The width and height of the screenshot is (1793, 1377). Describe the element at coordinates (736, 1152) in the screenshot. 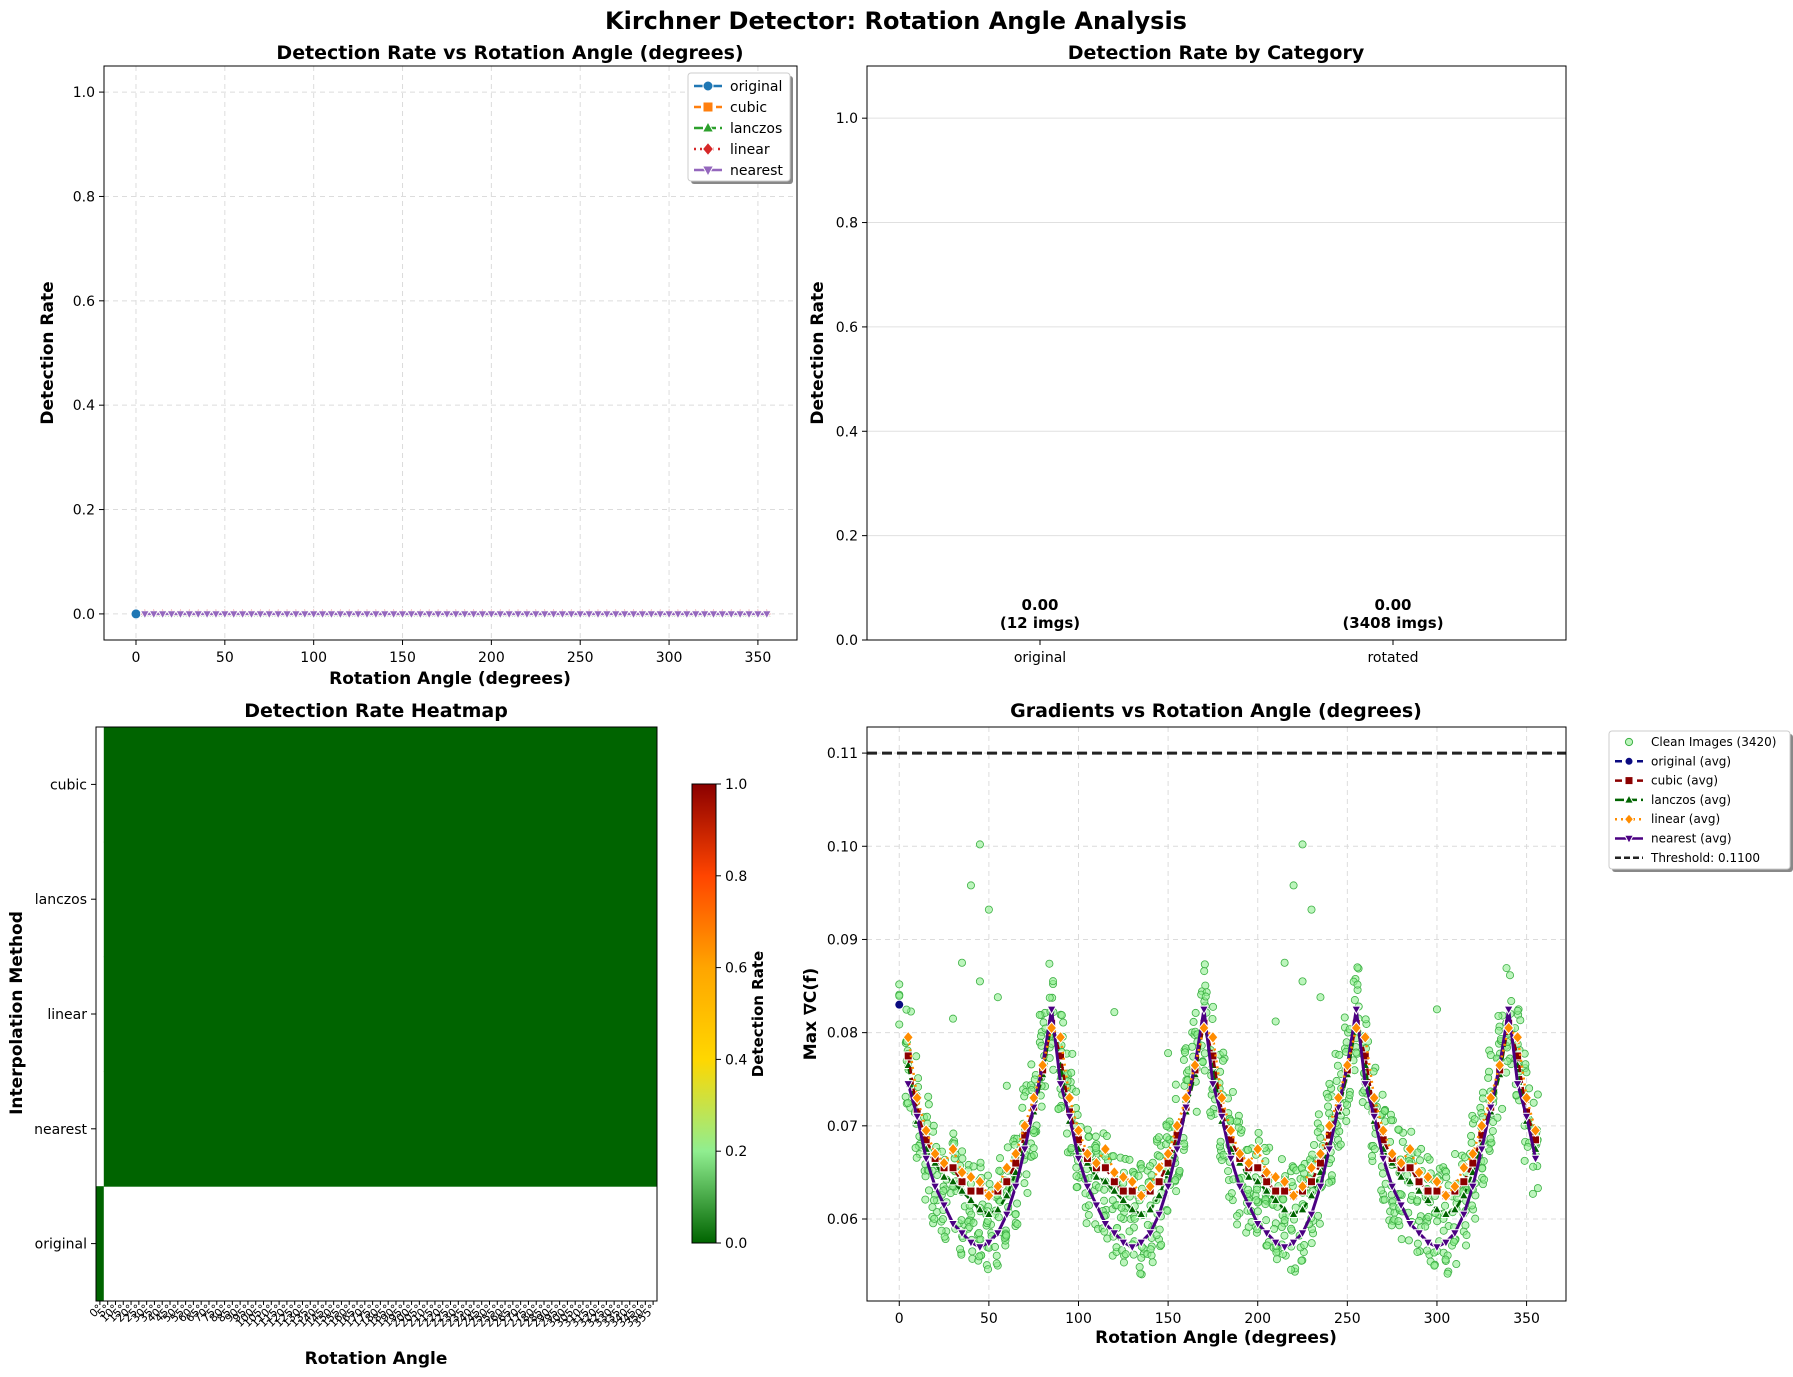

I see `colorbar-tick-label: 0.2` at that location.